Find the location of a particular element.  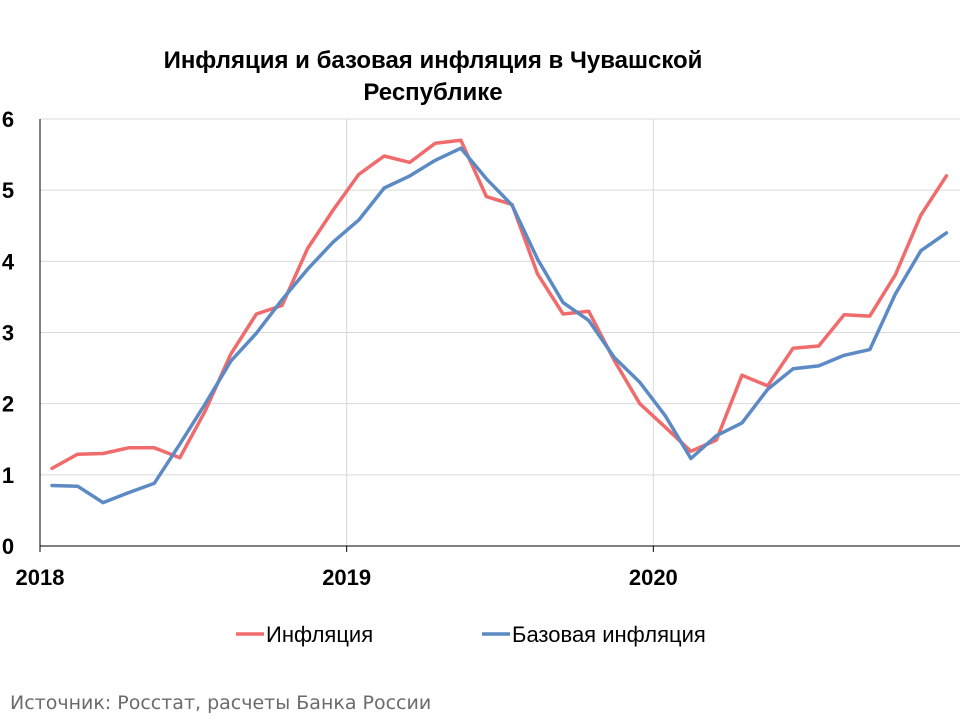

x-tick-label: 2018 is located at coordinates (40, 577).